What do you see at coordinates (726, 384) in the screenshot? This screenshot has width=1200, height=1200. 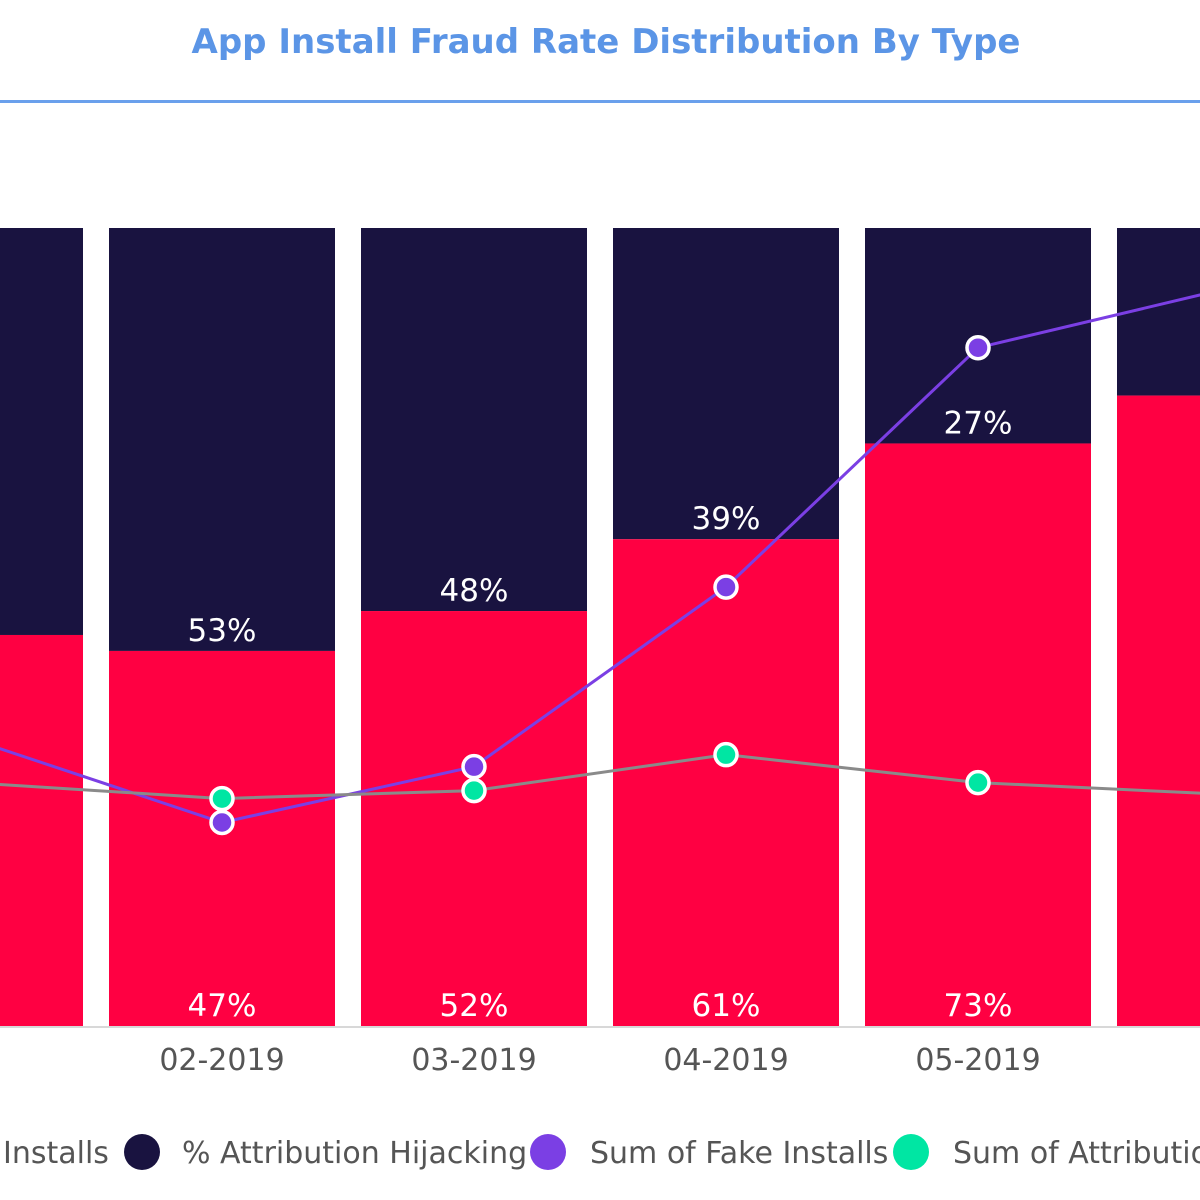 I see `bar-attribution-hijacking-04-2019` at bounding box center [726, 384].